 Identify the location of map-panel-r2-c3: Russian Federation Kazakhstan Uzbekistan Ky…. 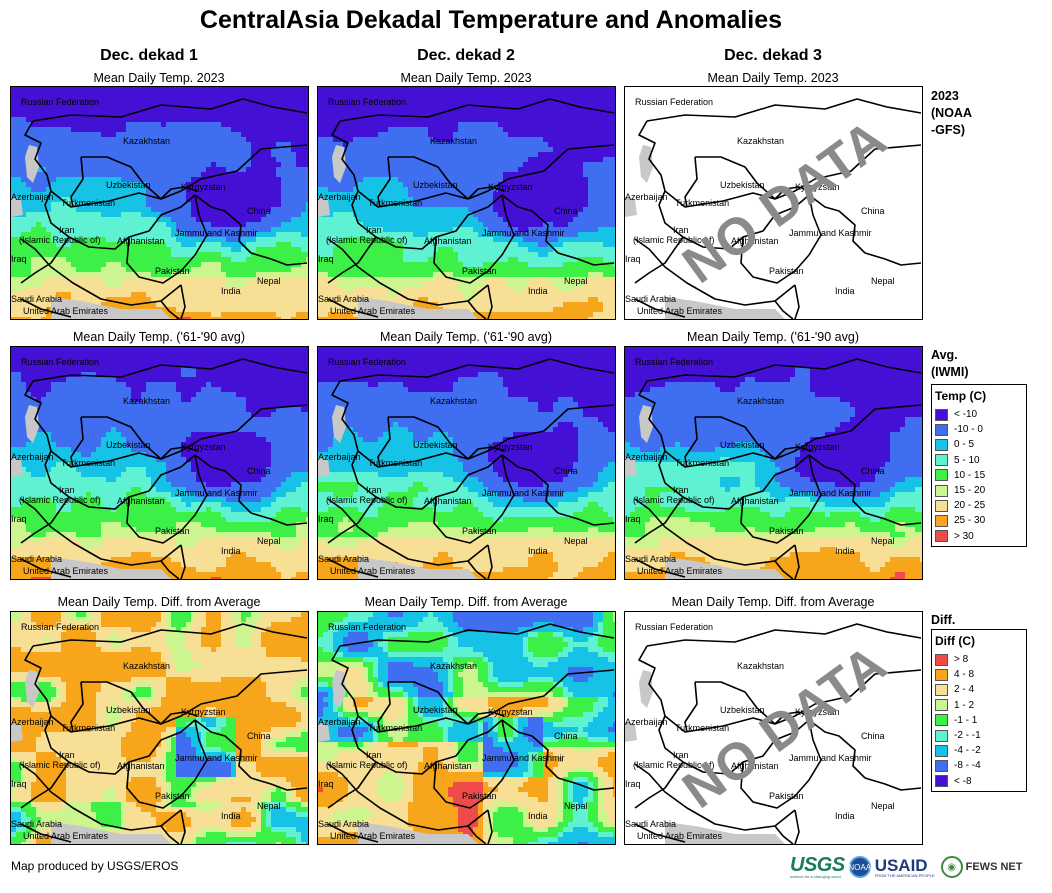
(773, 463).